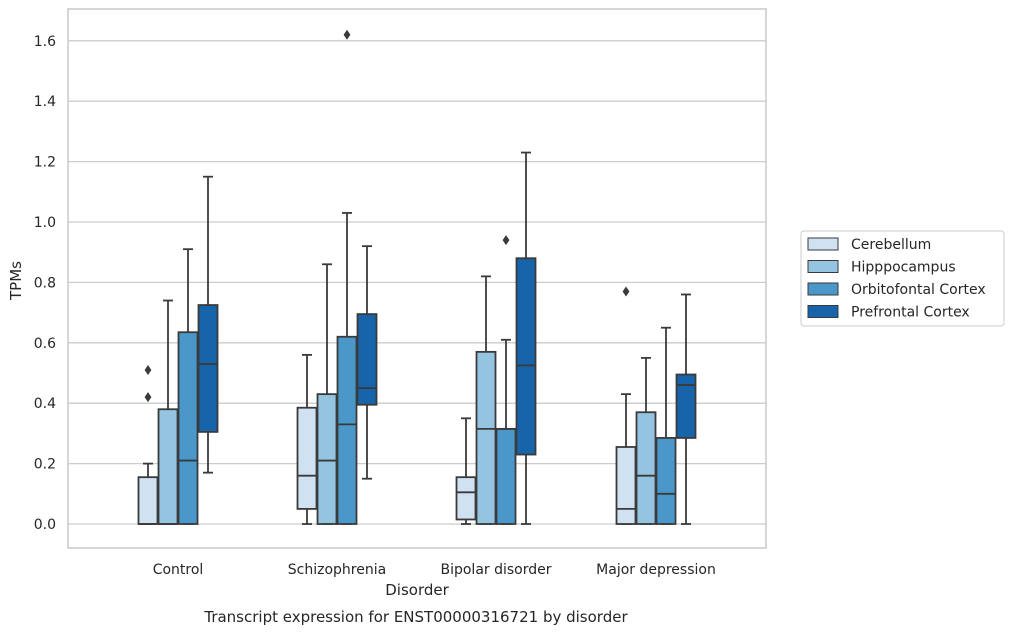 Image resolution: width=1014 pixels, height=634 pixels. Describe the element at coordinates (903, 268) in the screenshot. I see `legend-label: Hipppocampus` at that location.